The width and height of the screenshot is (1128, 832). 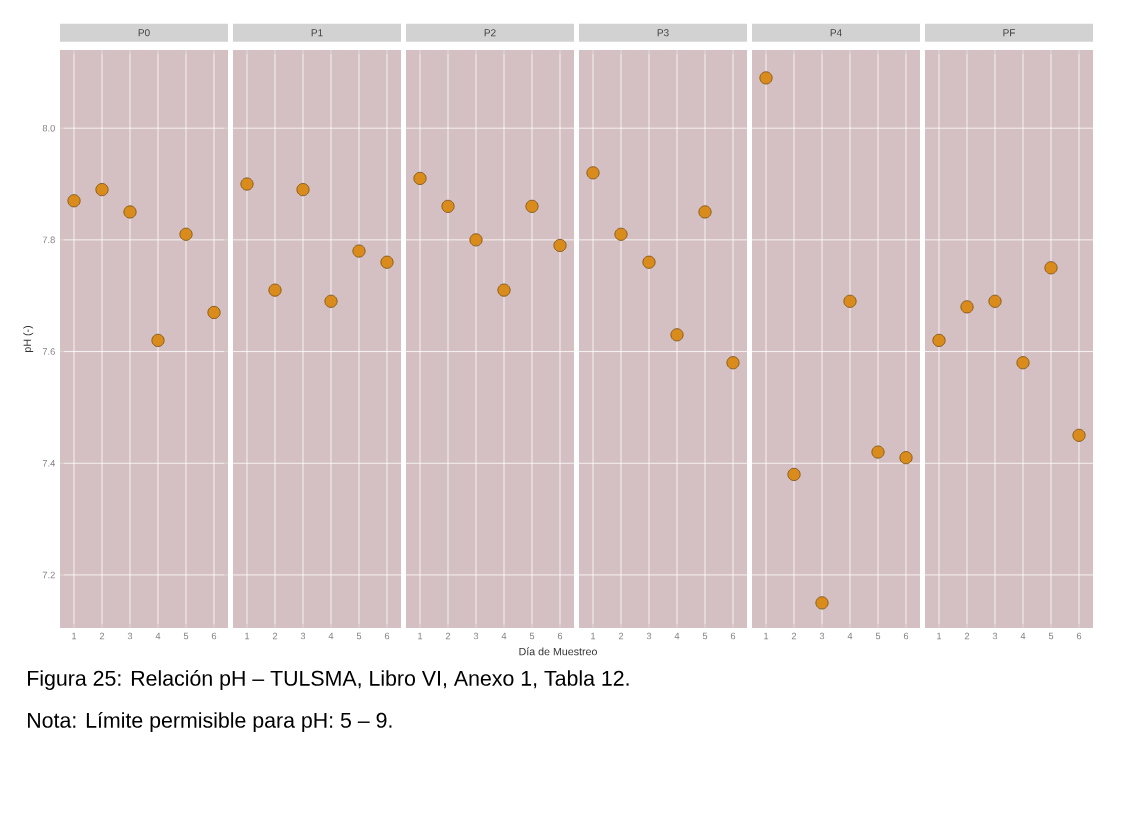 I want to click on text: Figura 25: Relación pH – TULSMA, Libro VI, Anexo 1, Tabla 12., so click(x=328, y=680).